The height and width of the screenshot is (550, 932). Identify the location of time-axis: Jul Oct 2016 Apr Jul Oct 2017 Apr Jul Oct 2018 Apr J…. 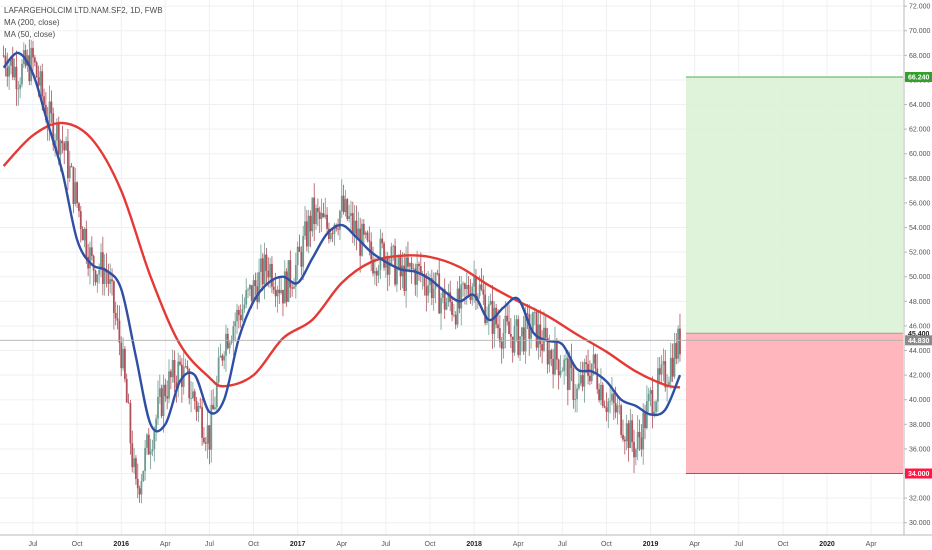
(466, 541).